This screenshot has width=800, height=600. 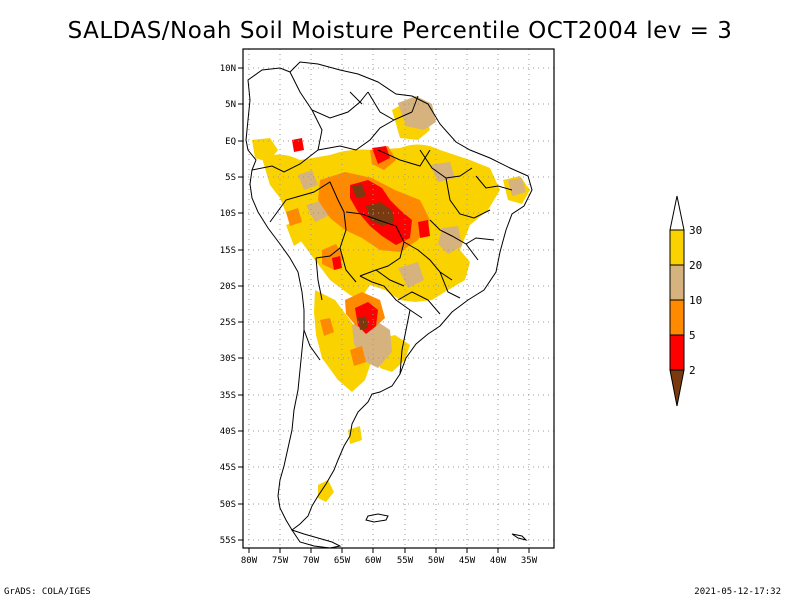 I want to click on colorbar, so click(x=677, y=301).